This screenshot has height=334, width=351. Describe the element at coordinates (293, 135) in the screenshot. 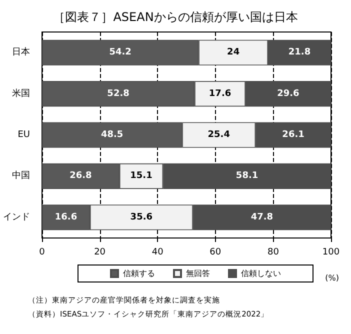

I see `data-label: 26.1` at that location.